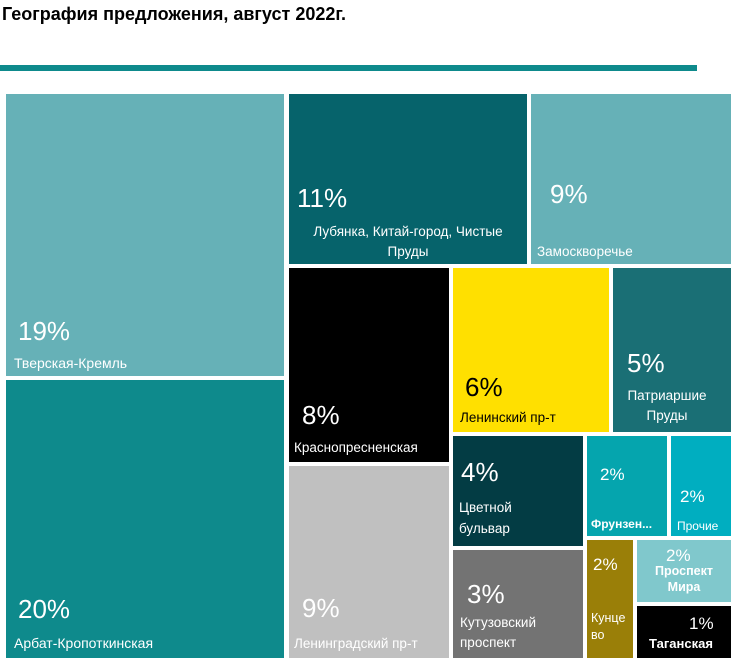  I want to click on tile-ленинградский-пр-т: 9% Ленинградский пр-т, so click(369, 562).